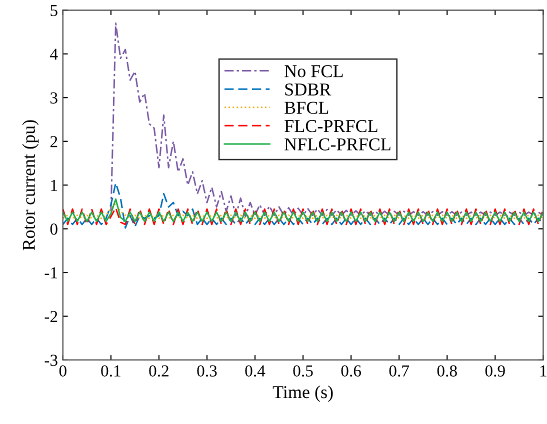  What do you see at coordinates (30, 185) in the screenshot?
I see `y-axis-title: Rotor current (pu)` at bounding box center [30, 185].